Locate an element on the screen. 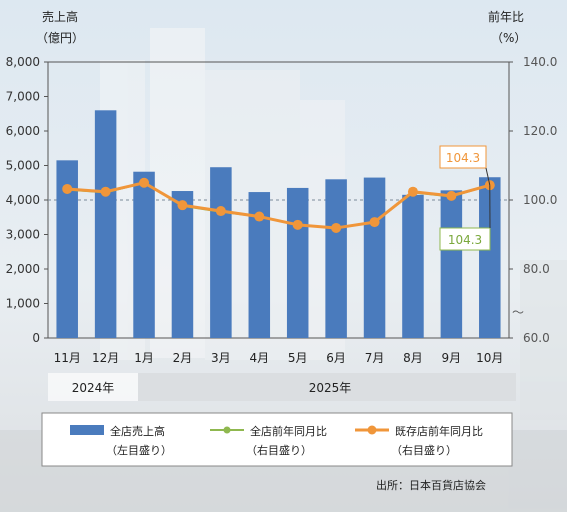 The width and height of the screenshot is (567, 512). month-label: 3月 is located at coordinates (221, 358).